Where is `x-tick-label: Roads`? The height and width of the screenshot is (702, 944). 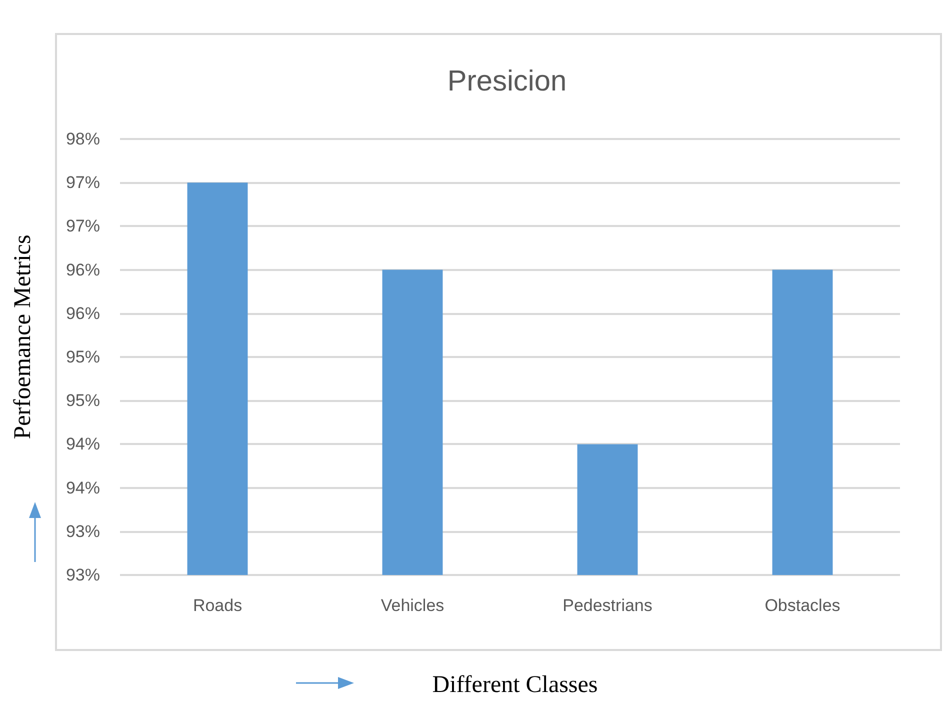 x-tick-label: Roads is located at coordinates (217, 605).